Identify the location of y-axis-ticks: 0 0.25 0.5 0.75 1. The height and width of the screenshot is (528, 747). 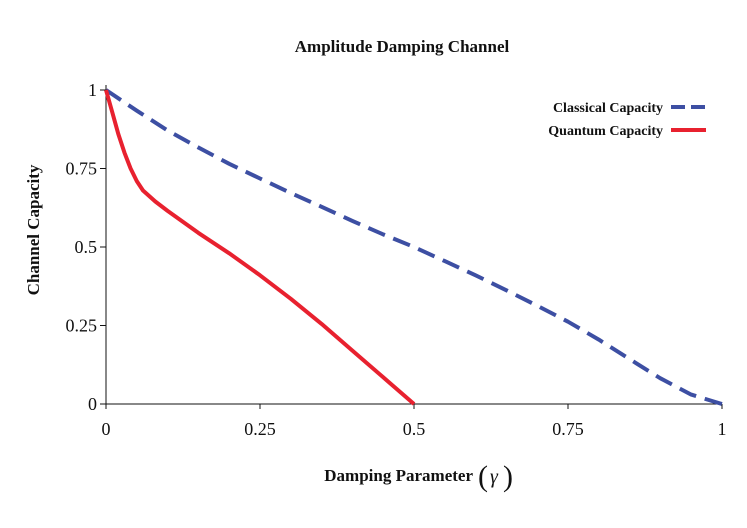
(86, 247).